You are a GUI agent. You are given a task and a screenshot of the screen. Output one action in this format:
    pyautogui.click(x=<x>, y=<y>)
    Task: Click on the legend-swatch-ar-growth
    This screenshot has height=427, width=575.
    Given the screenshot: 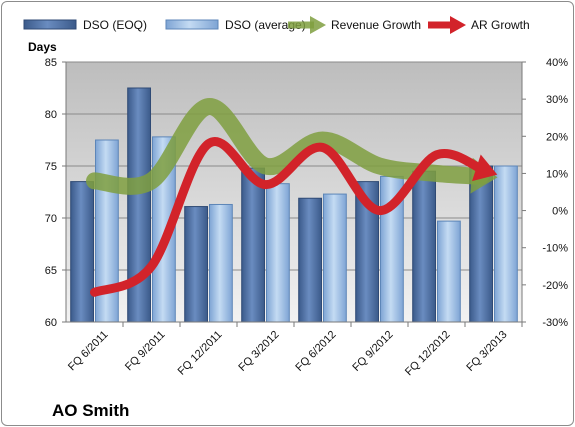 What is the action you would take?
    pyautogui.click(x=447, y=25)
    